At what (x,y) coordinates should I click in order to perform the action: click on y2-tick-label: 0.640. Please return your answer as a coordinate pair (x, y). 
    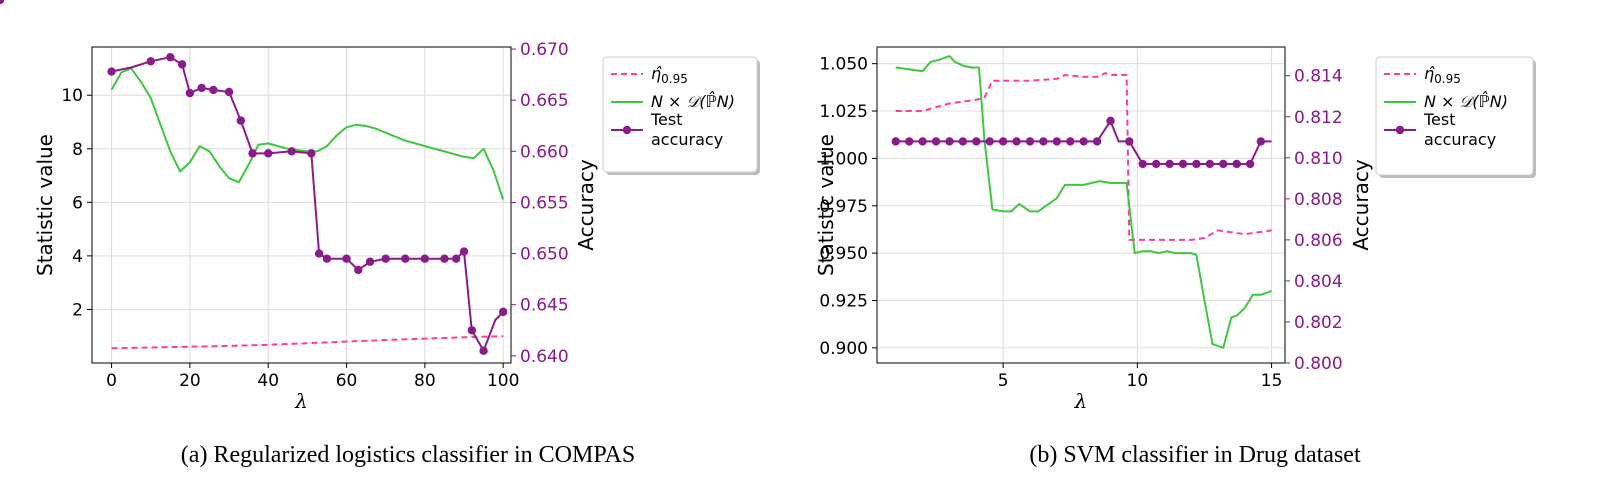
    Looking at the image, I should click on (544, 357).